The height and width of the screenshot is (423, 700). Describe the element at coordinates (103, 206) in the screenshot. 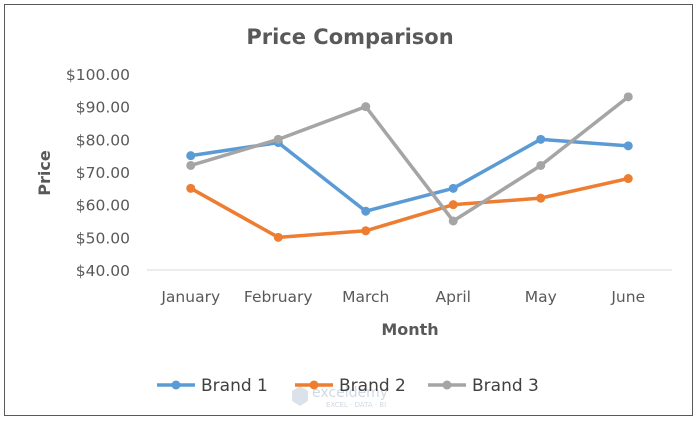

I see `y-tick-label: $60.00` at that location.